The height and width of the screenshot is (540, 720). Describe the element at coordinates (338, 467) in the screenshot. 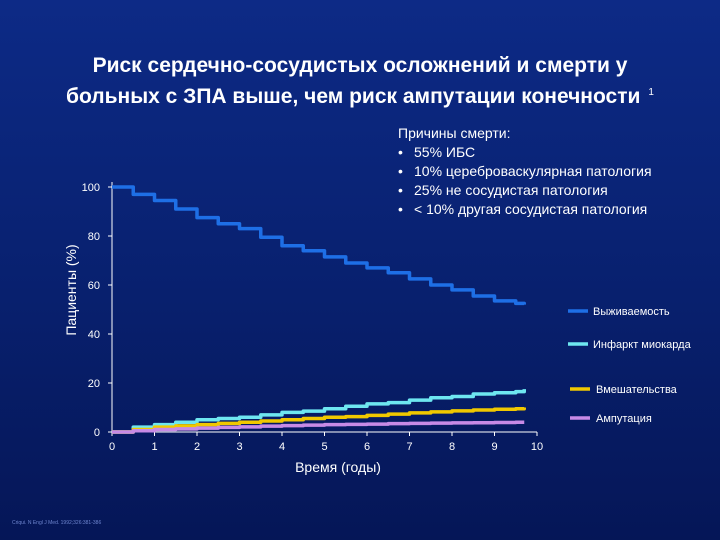

I see `x-axis-label: Время (годы)` at that location.